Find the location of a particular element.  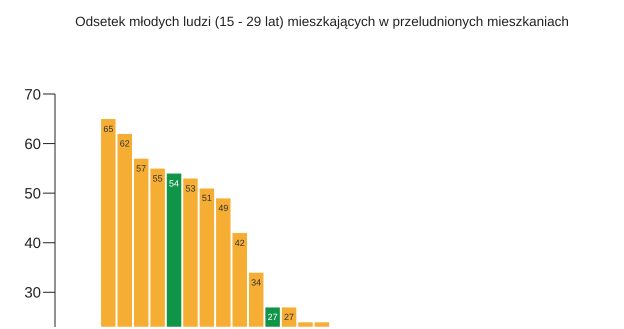

data-label: 62 is located at coordinates (125, 143).